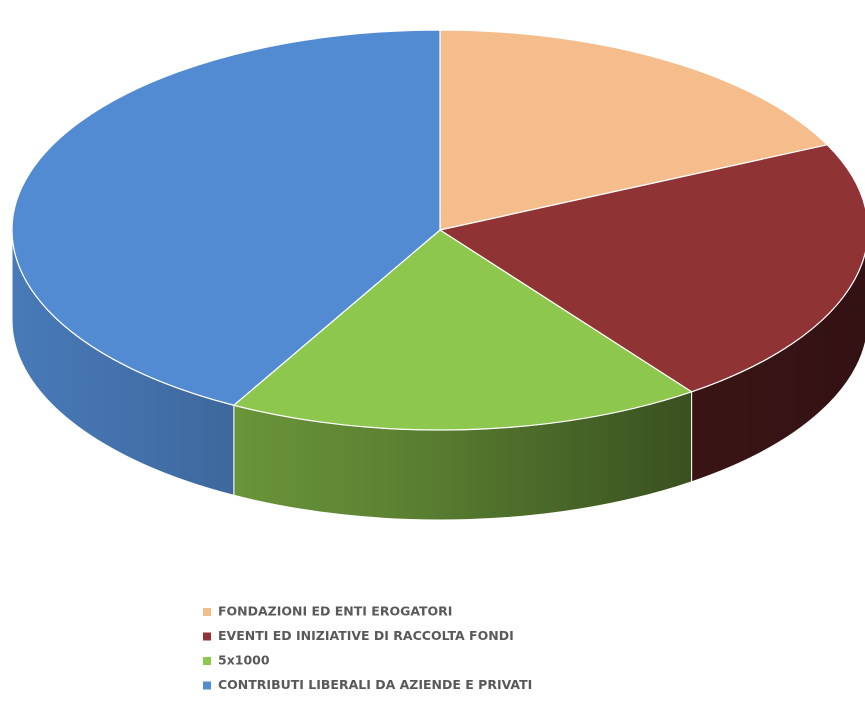  I want to click on legend-label: EVENTI ED INIZIATIVE DI RACCOLTA FONDI, so click(366, 635).